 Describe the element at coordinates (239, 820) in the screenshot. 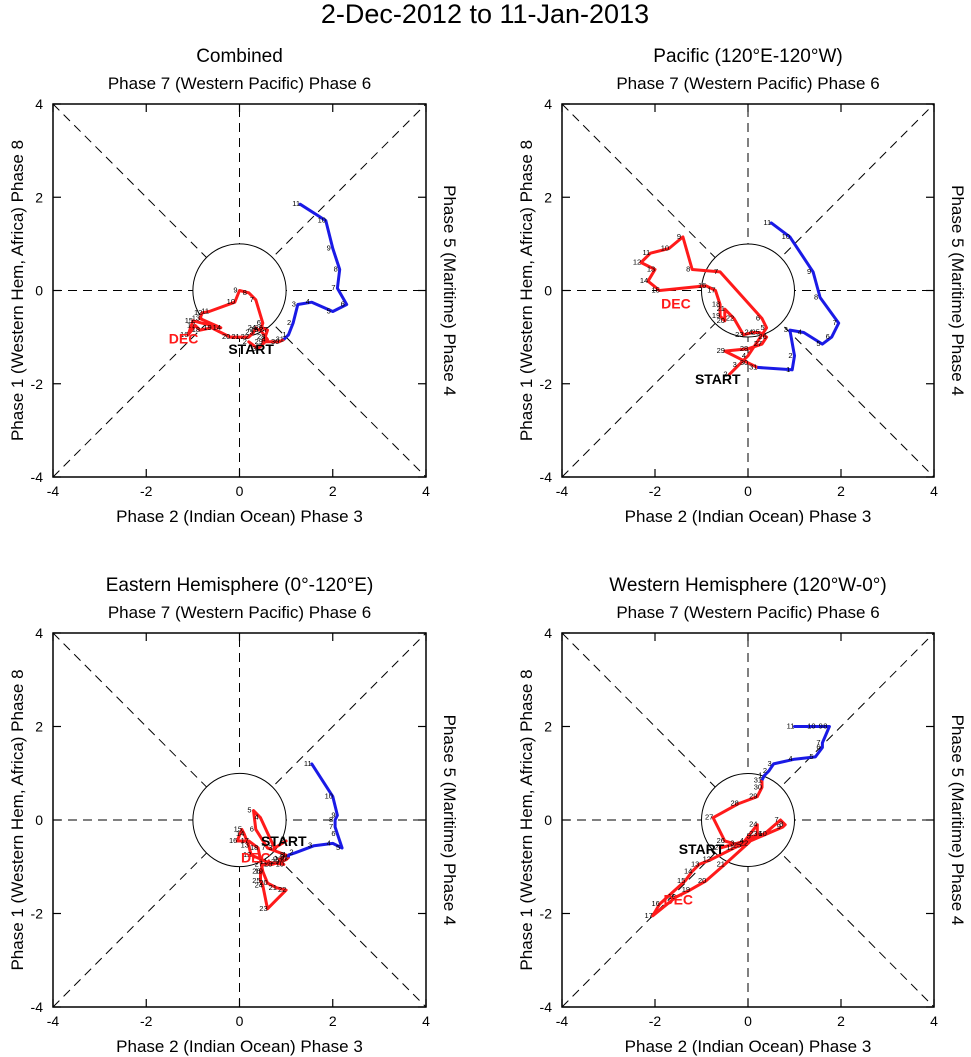

I see `diagonal-line` at that location.